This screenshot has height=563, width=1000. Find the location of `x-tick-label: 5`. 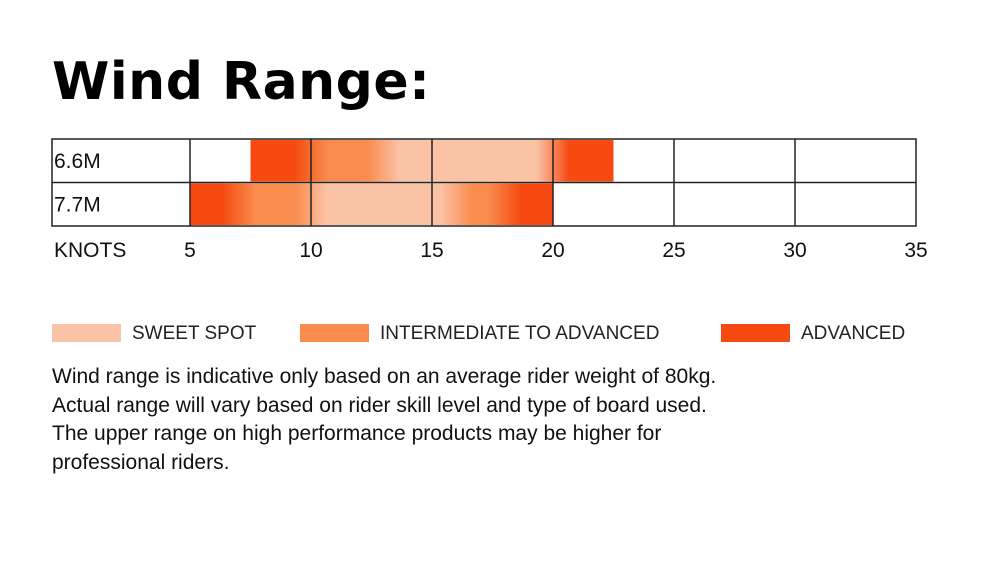

x-tick-label: 5 is located at coordinates (190, 250).